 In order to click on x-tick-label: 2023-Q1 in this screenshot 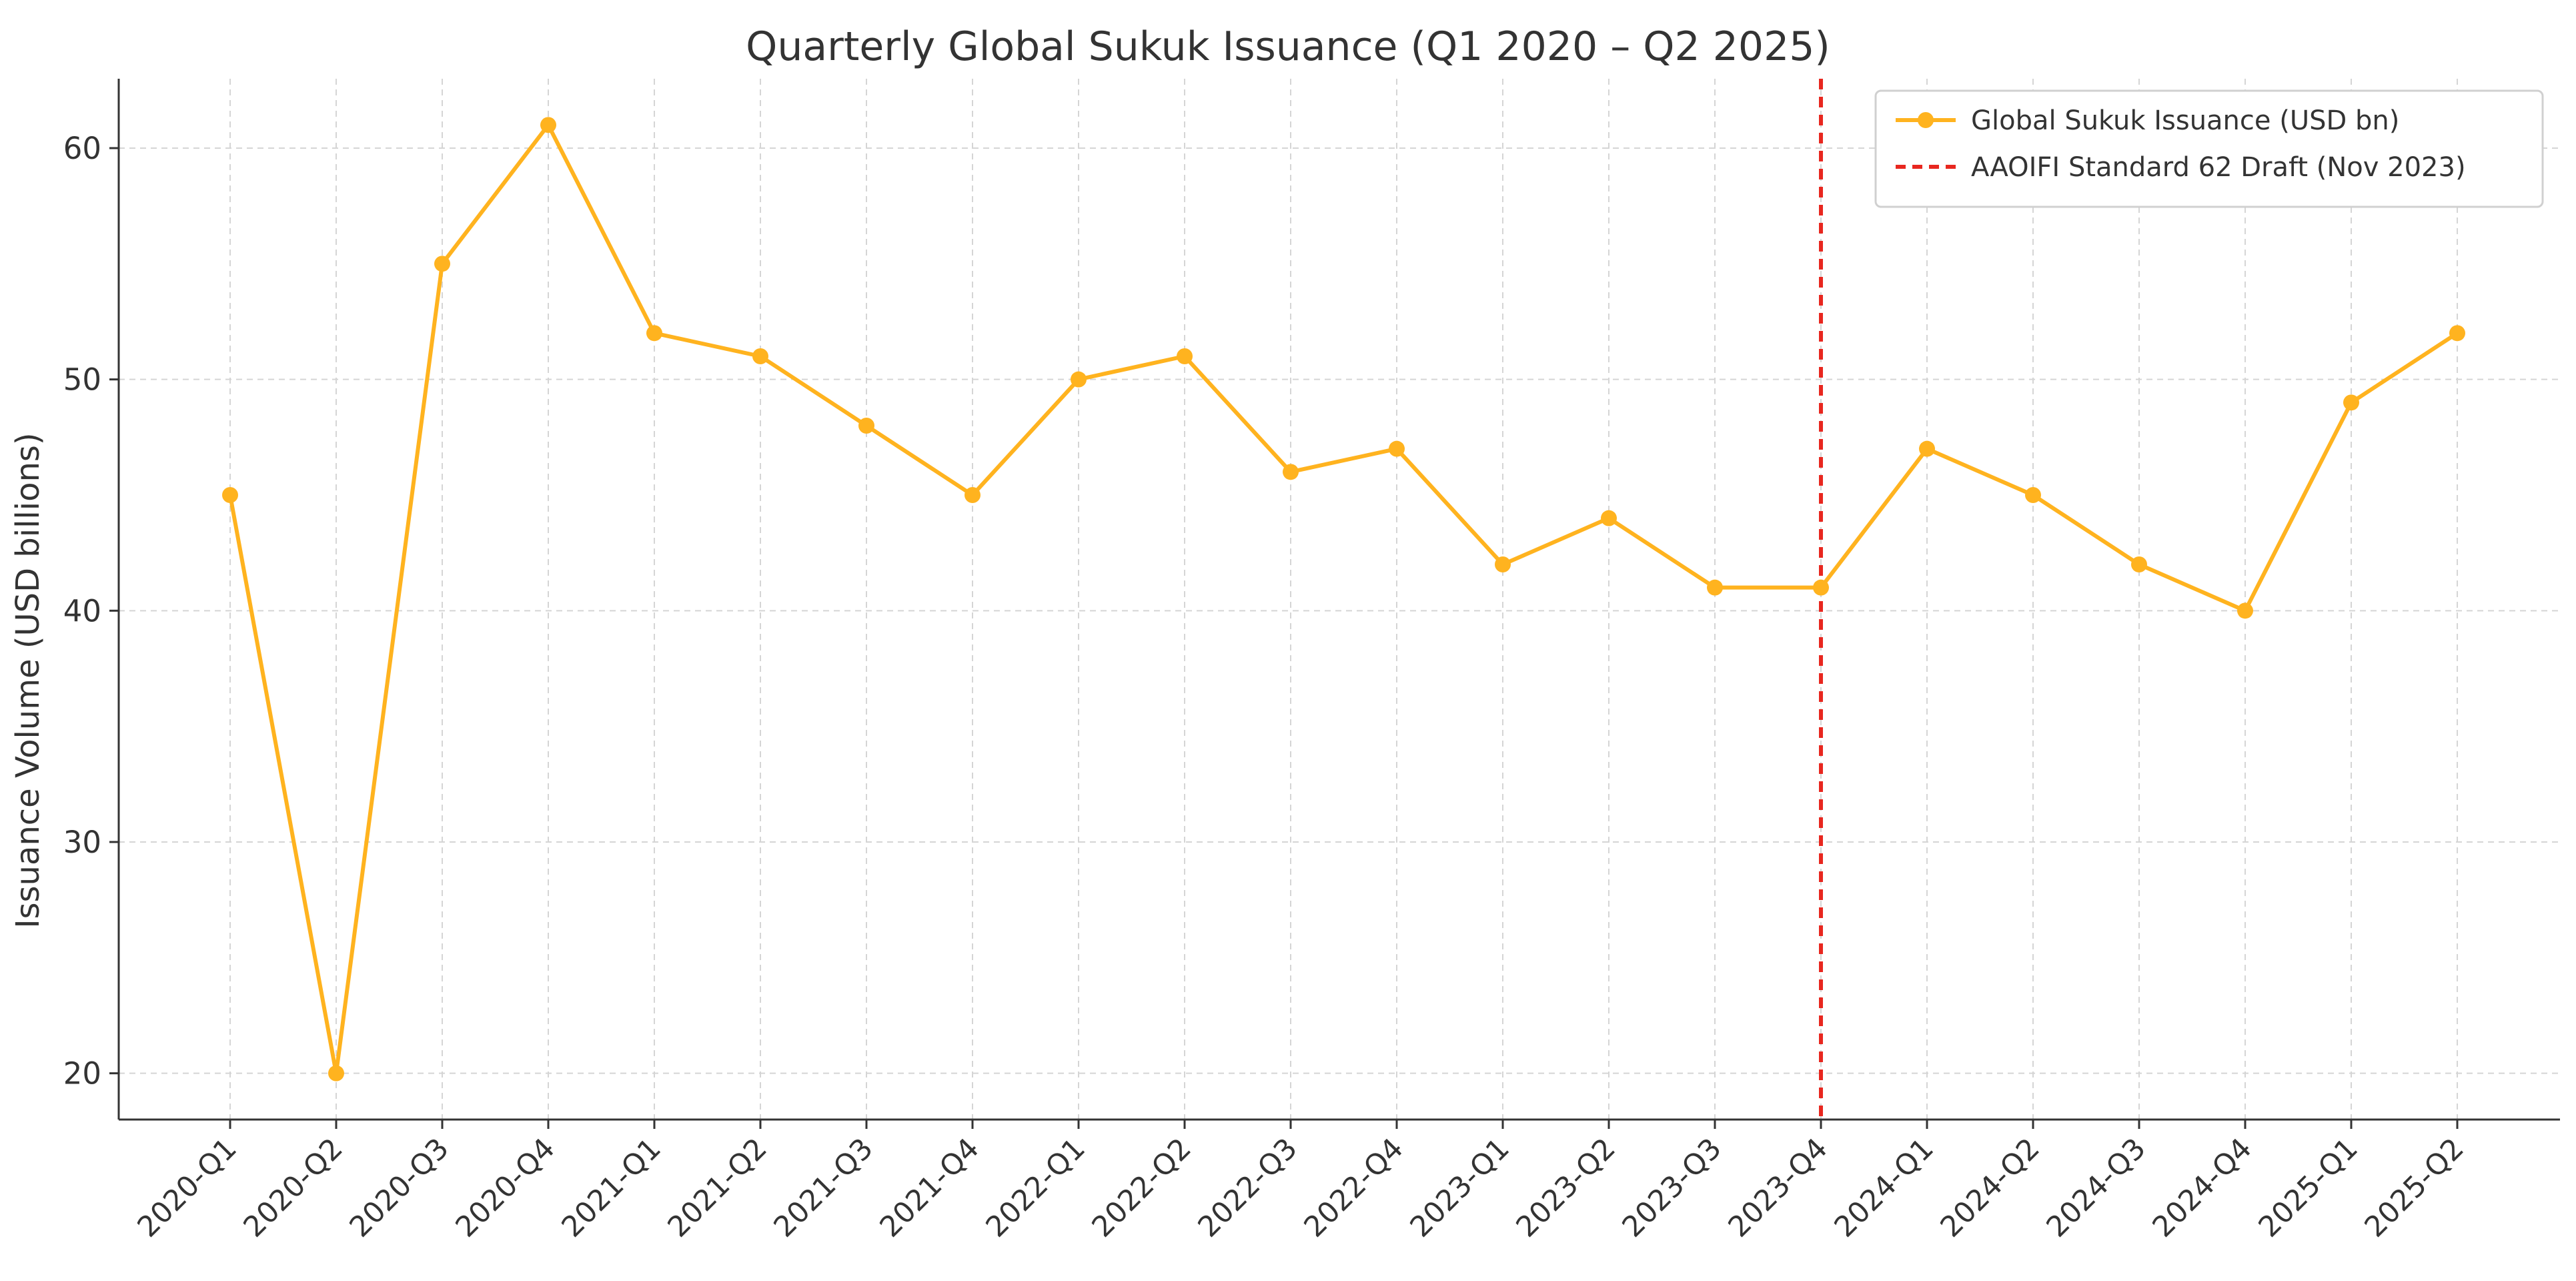, I will do `click(1460, 1188)`.